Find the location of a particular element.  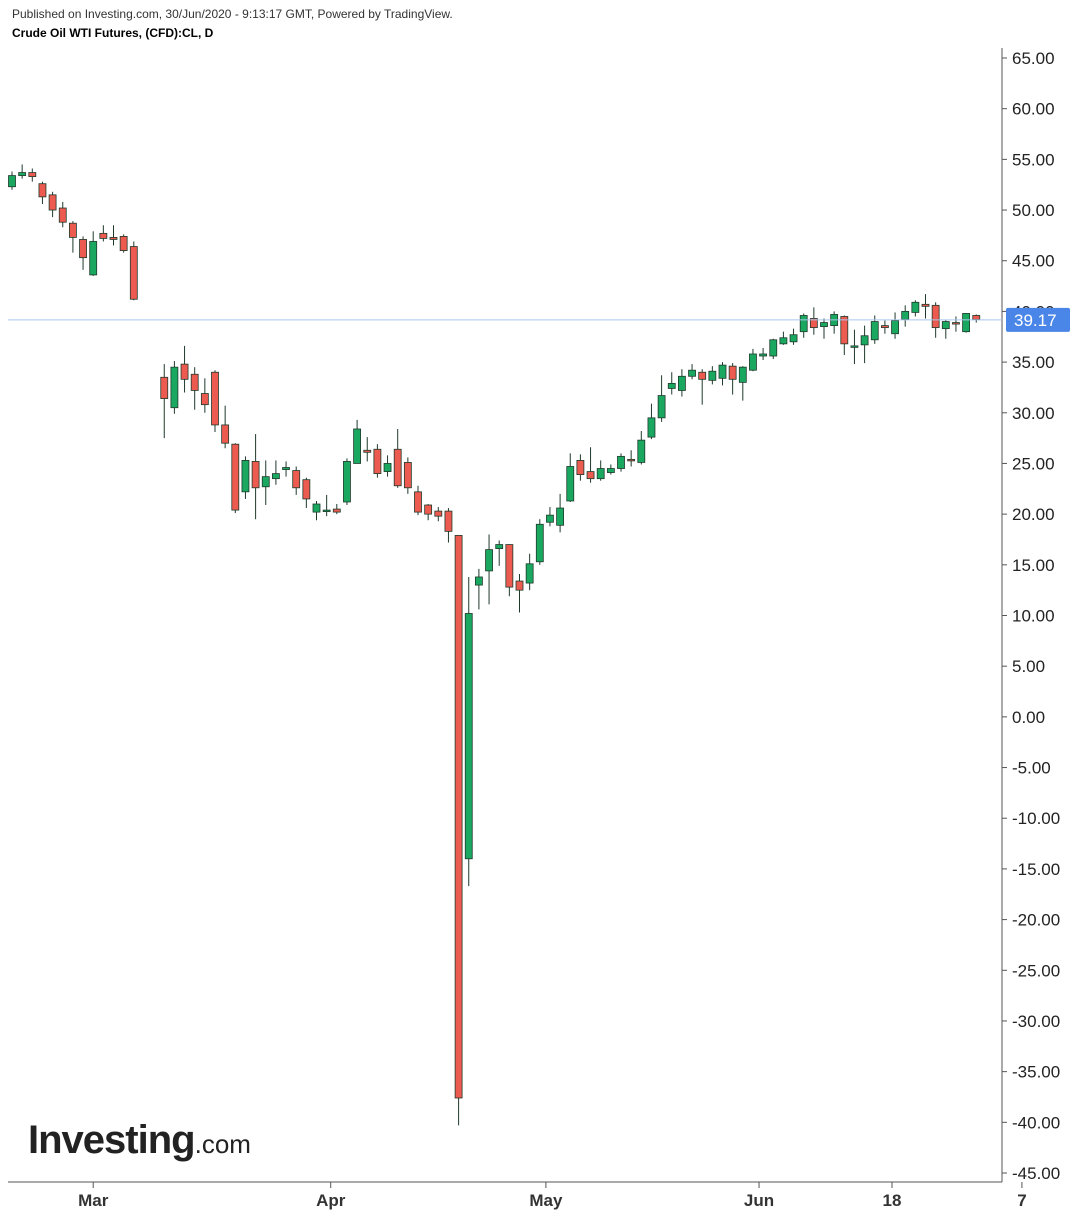

x-tick-label: May is located at coordinates (546, 1200).